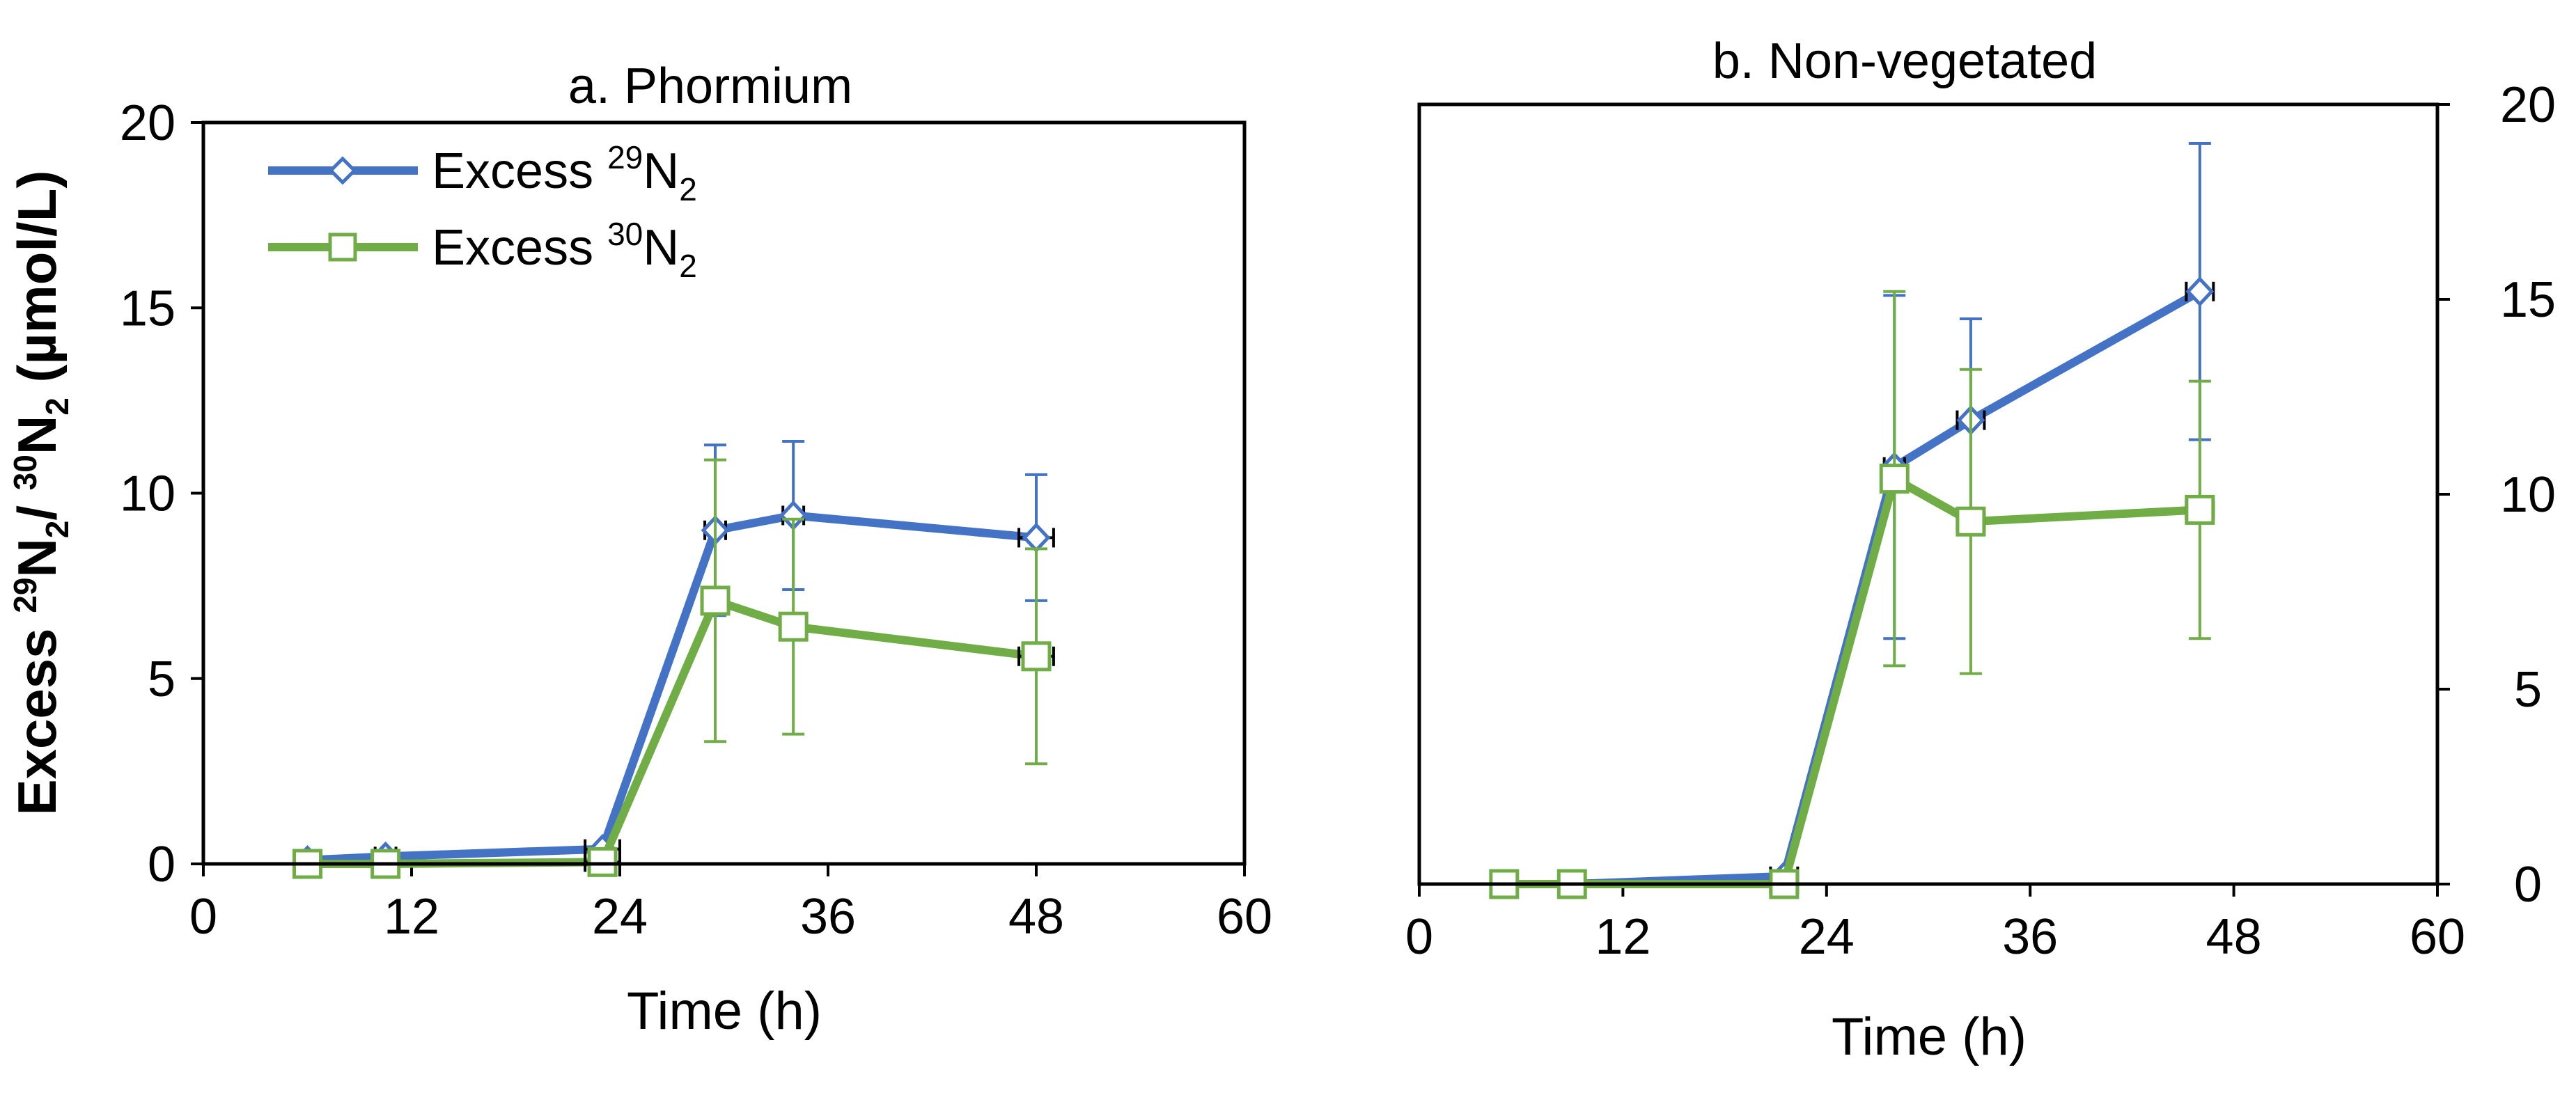  What do you see at coordinates (661, 171) in the screenshot?
I see `legend-29-elem: N` at bounding box center [661, 171].